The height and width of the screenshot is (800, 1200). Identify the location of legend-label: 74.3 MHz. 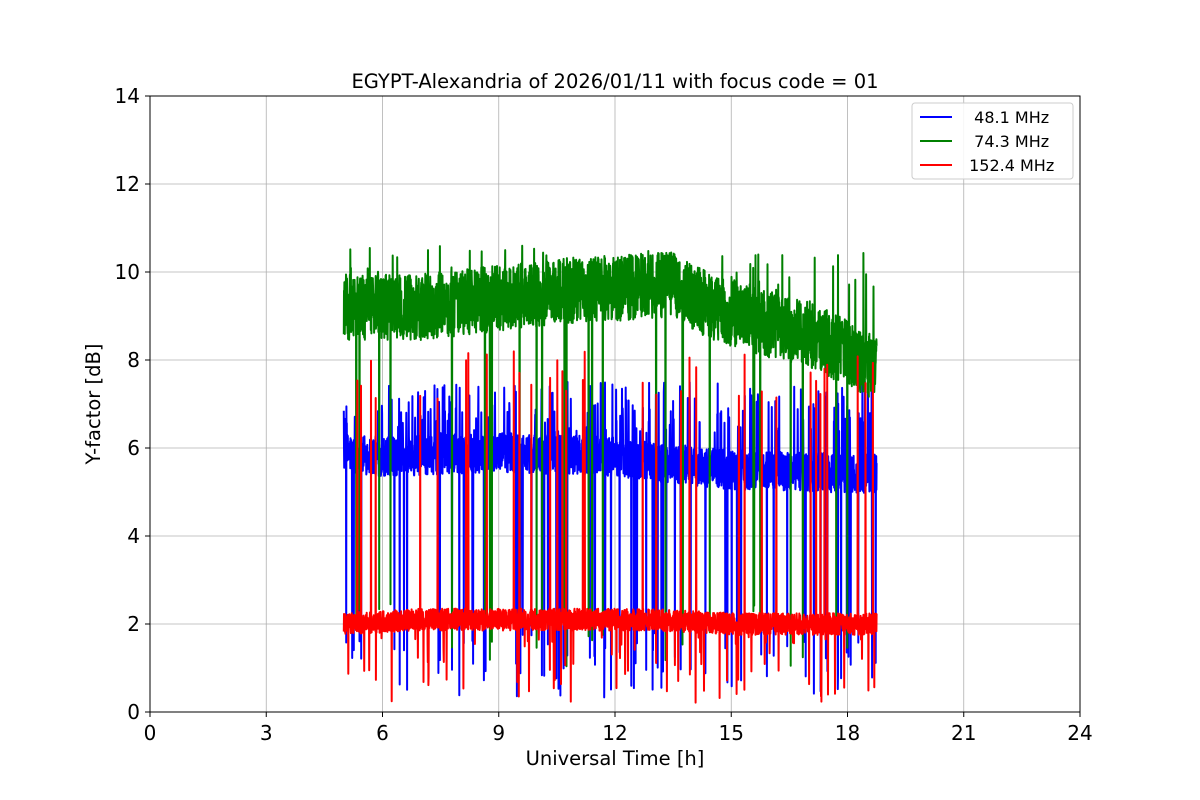
(1006, 141).